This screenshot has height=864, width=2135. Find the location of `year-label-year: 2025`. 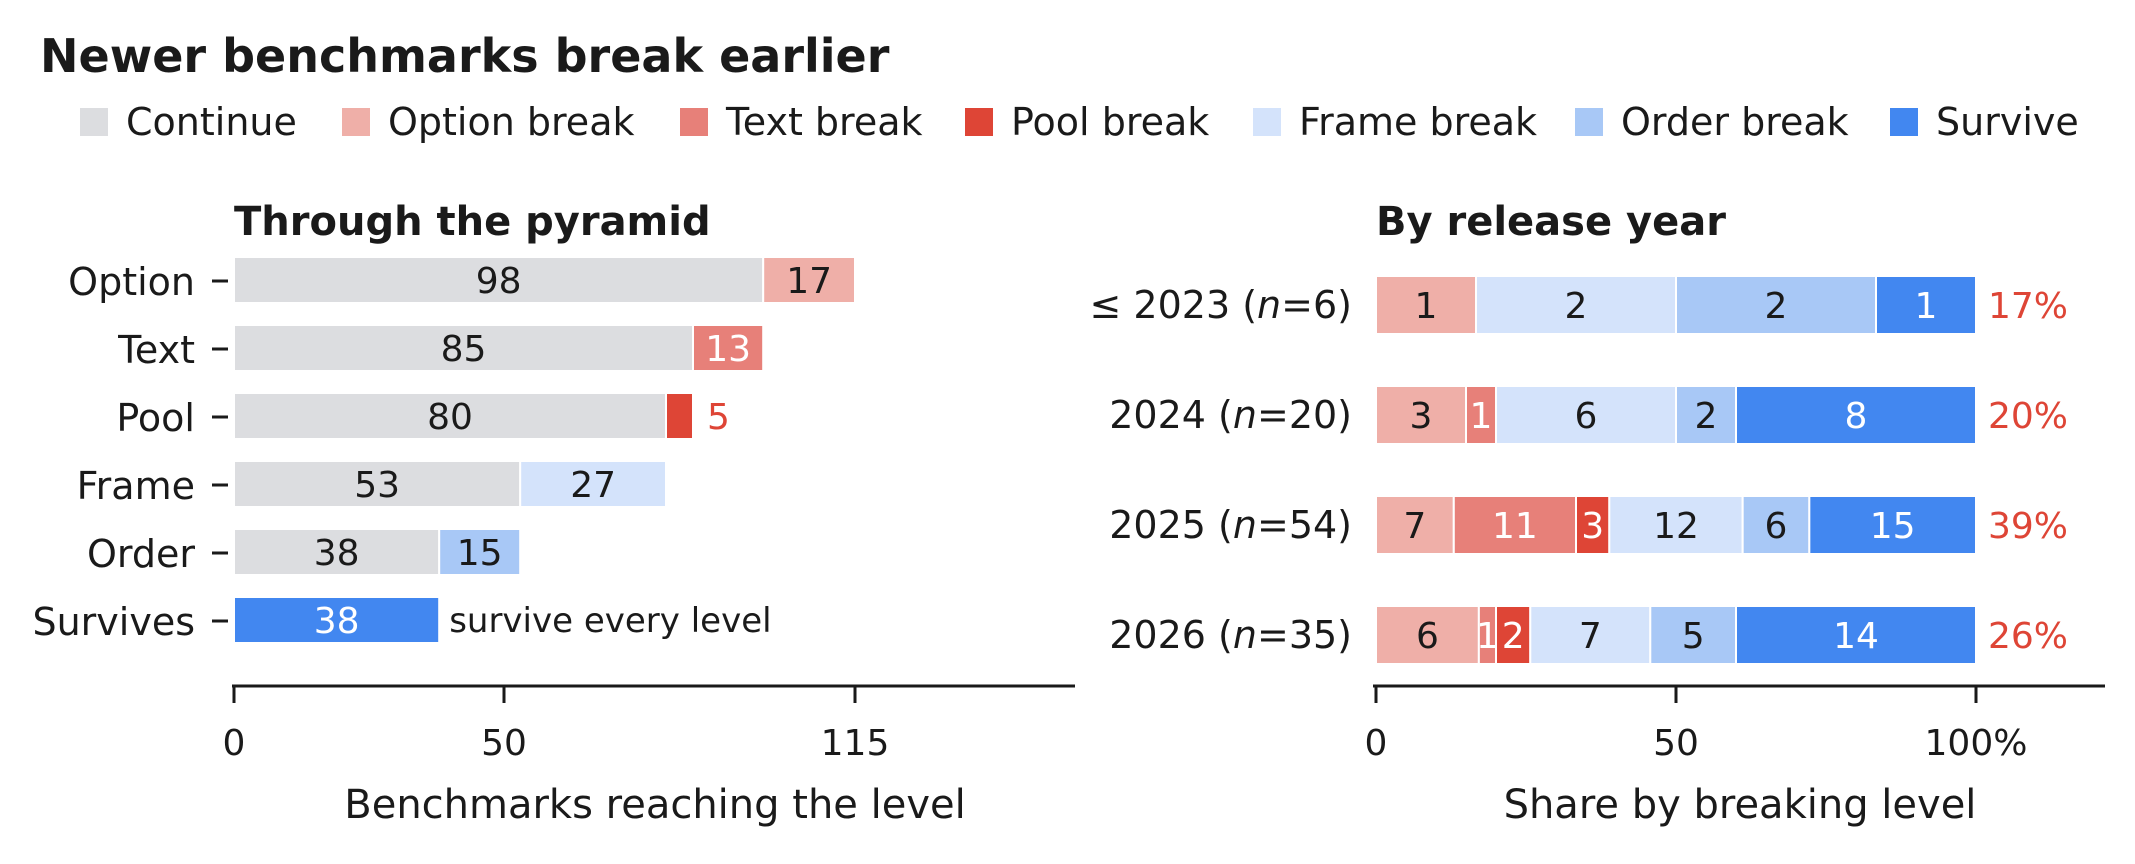

year-label-year: 2025 is located at coordinates (1157, 525).